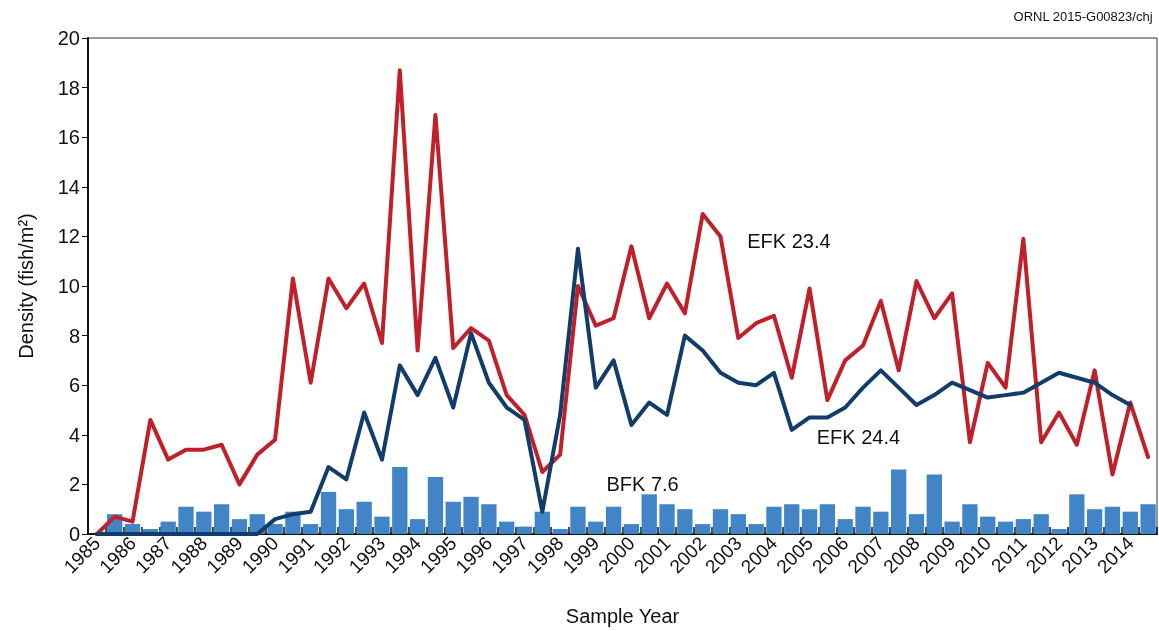 Image resolution: width=1159 pixels, height=631 pixels. Describe the element at coordinates (789, 241) in the screenshot. I see `series-label: EFK 23.4` at that location.